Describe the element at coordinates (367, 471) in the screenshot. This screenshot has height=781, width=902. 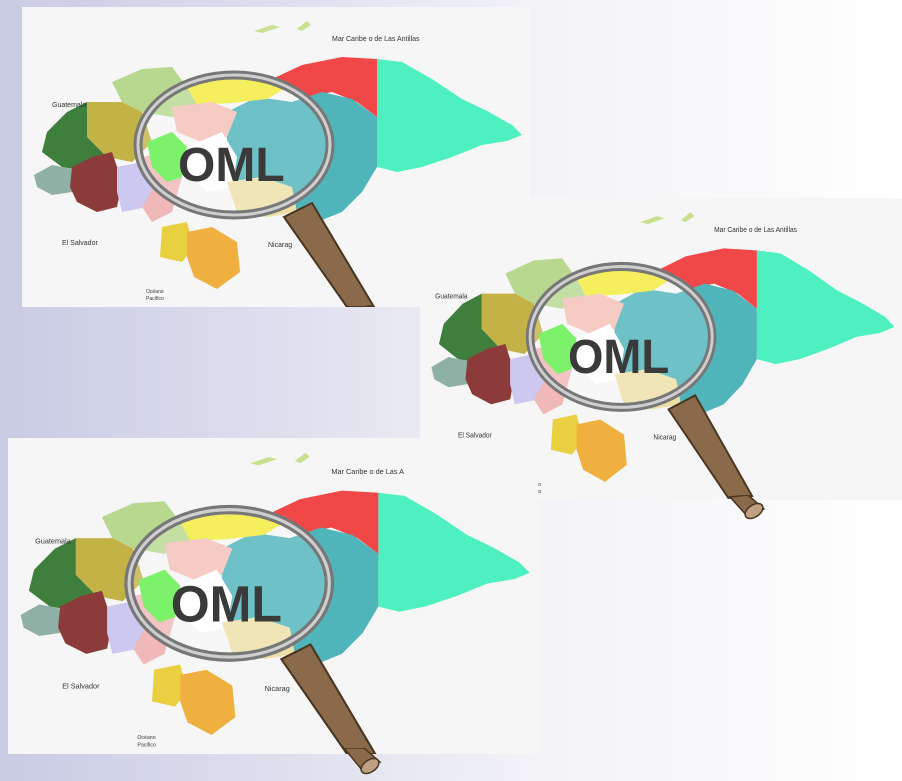
I see `sea-label: Mar Caribe o de Las A` at that location.